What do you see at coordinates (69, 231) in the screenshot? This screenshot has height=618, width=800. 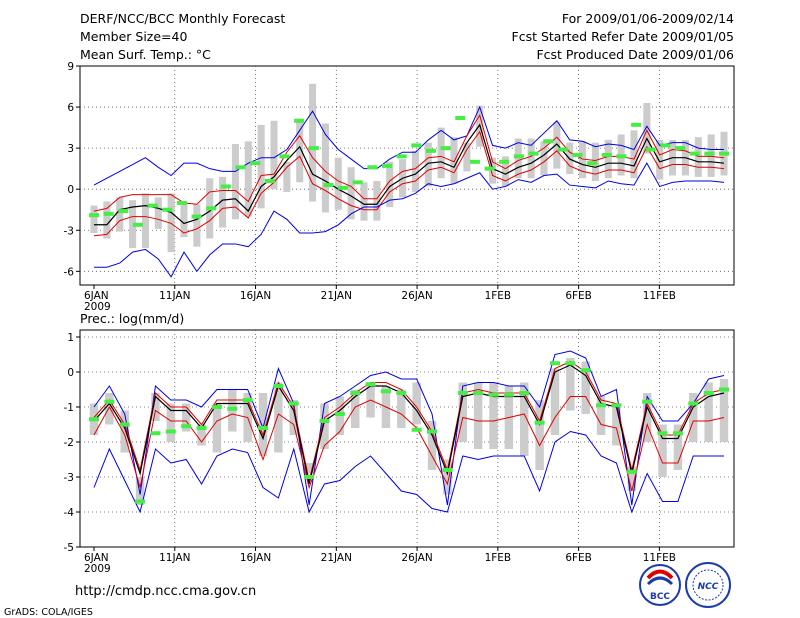 I see `y-tick-label: -3` at bounding box center [69, 231].